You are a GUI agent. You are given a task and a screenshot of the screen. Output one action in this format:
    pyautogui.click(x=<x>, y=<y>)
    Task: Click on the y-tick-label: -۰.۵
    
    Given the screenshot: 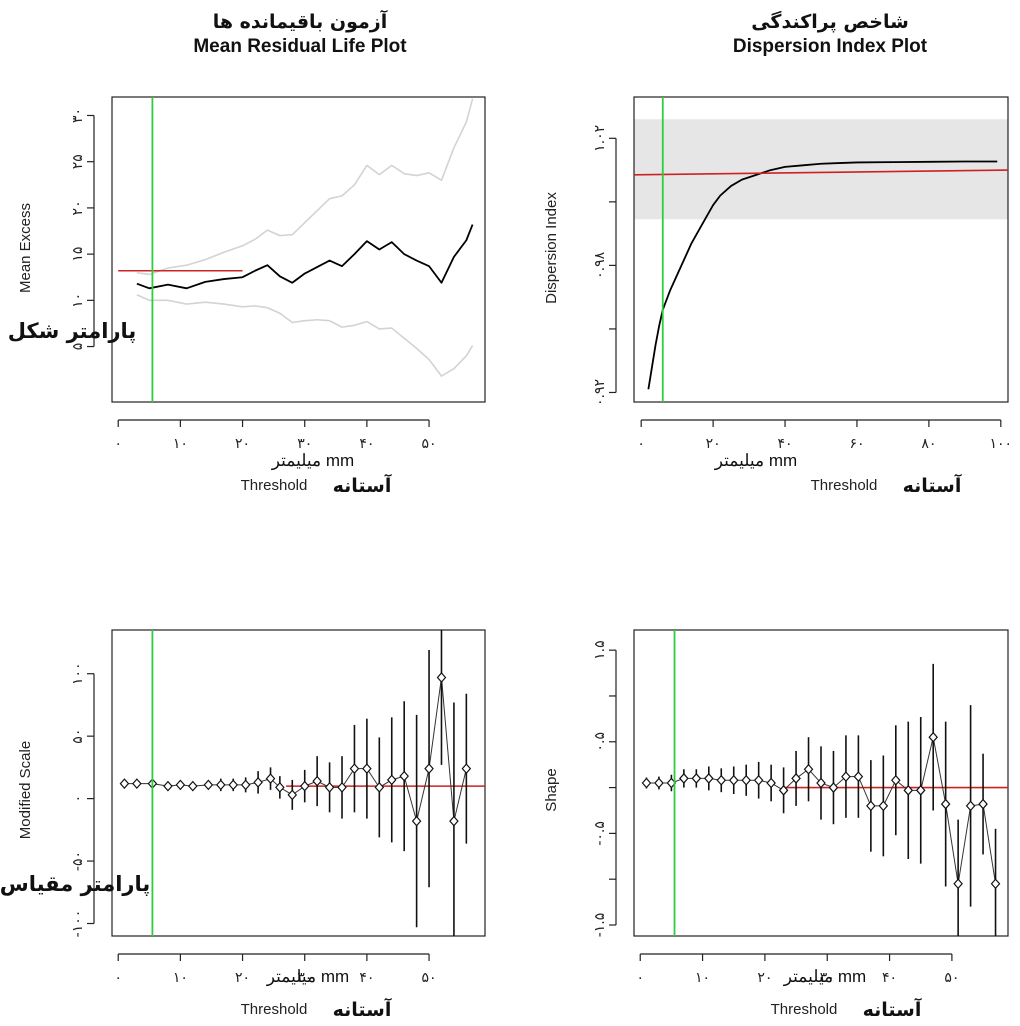 What is the action you would take?
    pyautogui.click(x=600, y=833)
    